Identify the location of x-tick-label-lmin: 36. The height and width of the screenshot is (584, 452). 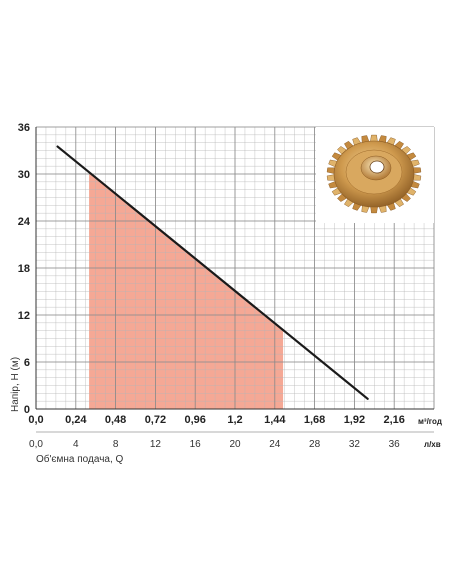
(395, 444).